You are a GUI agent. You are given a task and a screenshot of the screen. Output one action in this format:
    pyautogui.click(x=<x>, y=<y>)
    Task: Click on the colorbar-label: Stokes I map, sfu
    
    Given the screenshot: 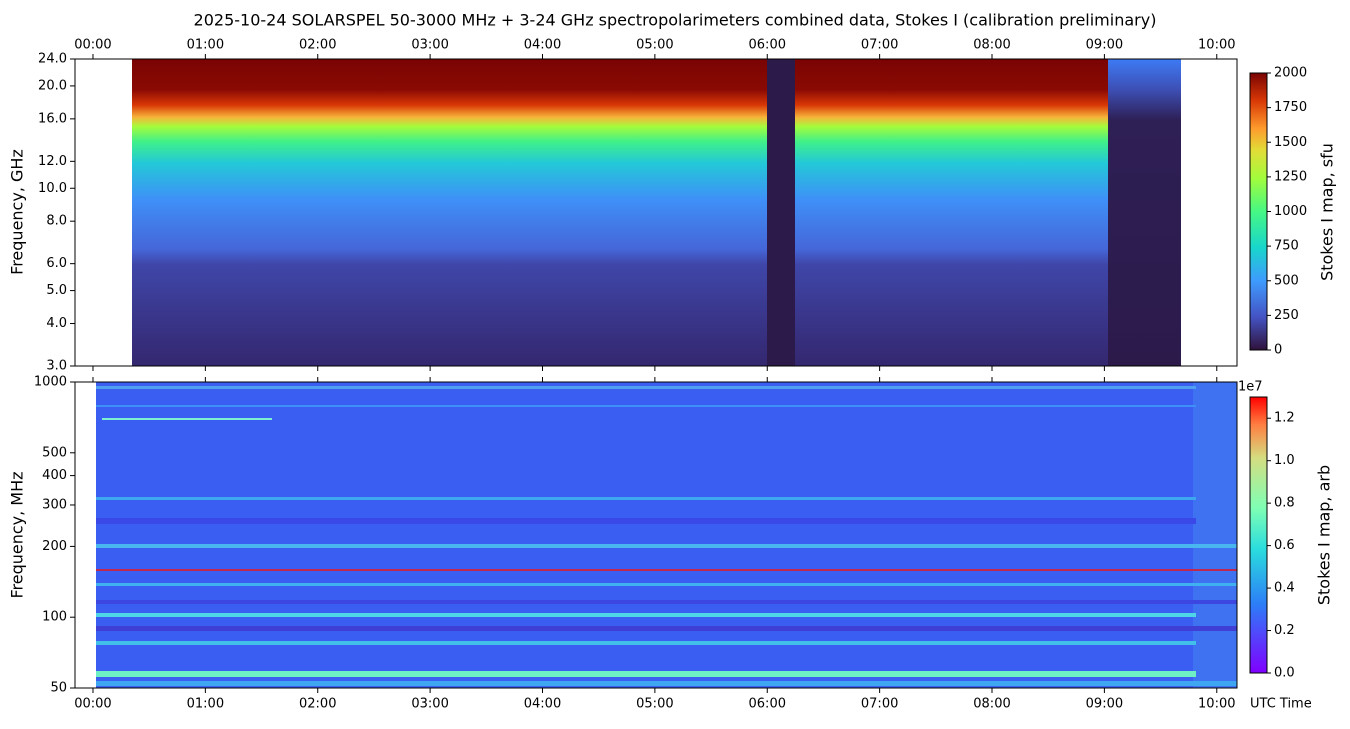 What is the action you would take?
    pyautogui.click(x=1327, y=212)
    